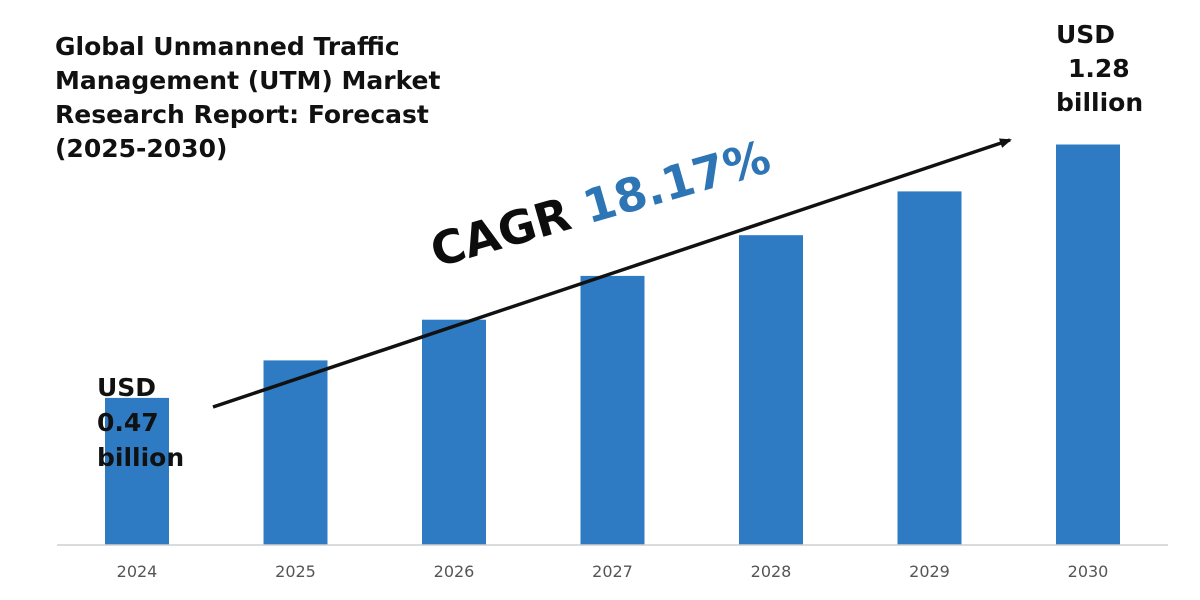 This screenshot has height=600, width=1200. I want to click on bar-2026, so click(454, 432).